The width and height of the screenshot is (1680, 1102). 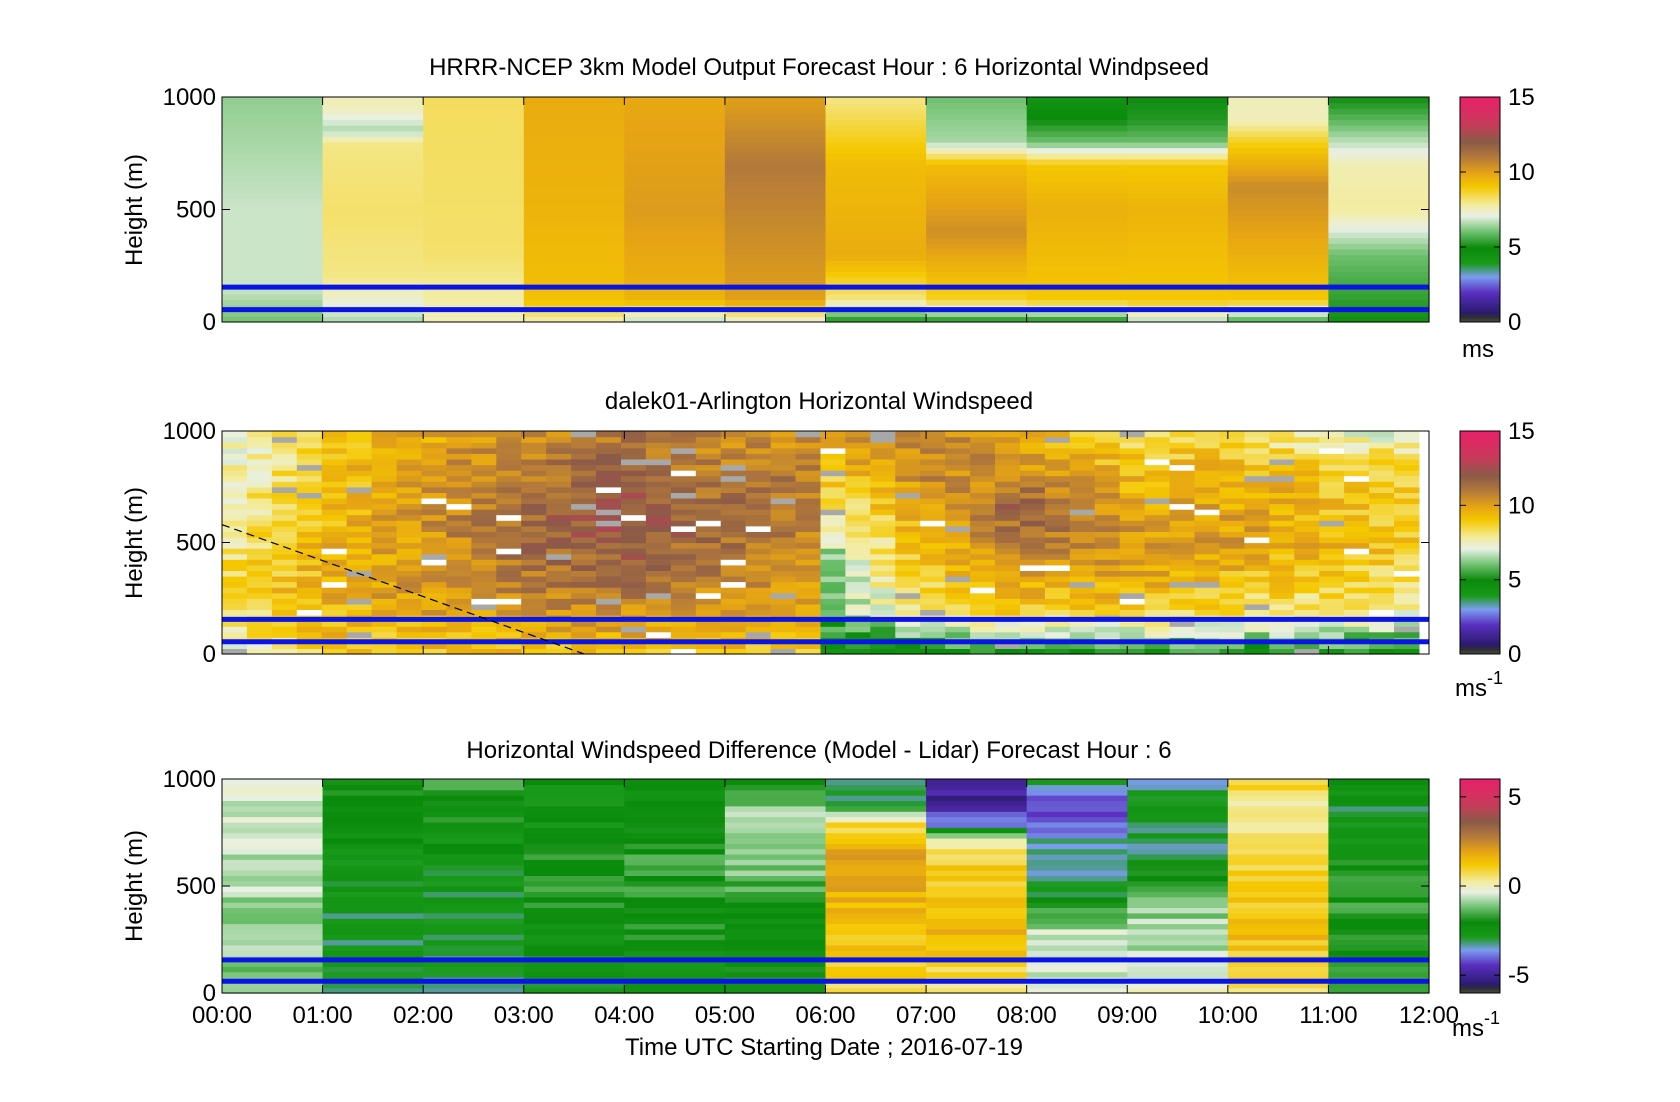 What do you see at coordinates (209, 654) in the screenshot?
I see `y-tick-label: 0` at bounding box center [209, 654].